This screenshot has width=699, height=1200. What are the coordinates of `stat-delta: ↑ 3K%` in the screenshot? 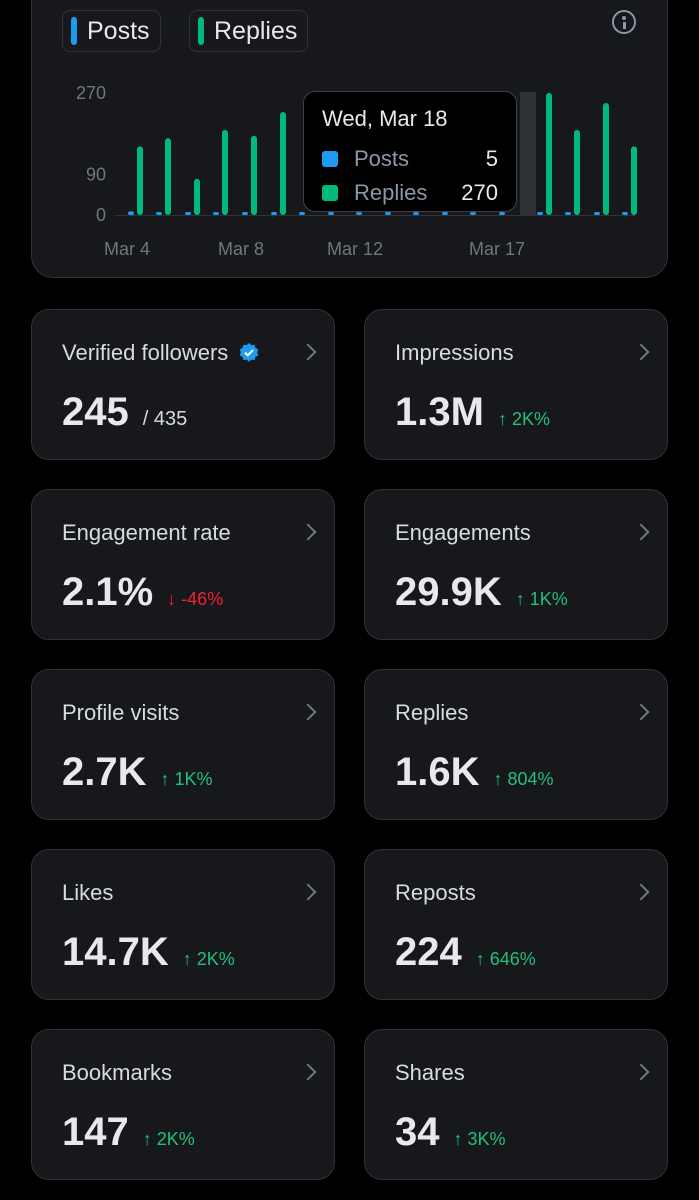 It's located at (479, 1139).